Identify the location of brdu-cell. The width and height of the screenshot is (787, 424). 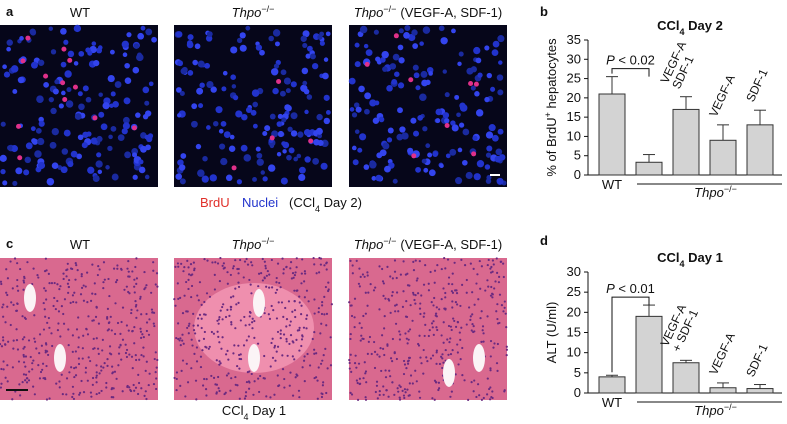
(396, 36).